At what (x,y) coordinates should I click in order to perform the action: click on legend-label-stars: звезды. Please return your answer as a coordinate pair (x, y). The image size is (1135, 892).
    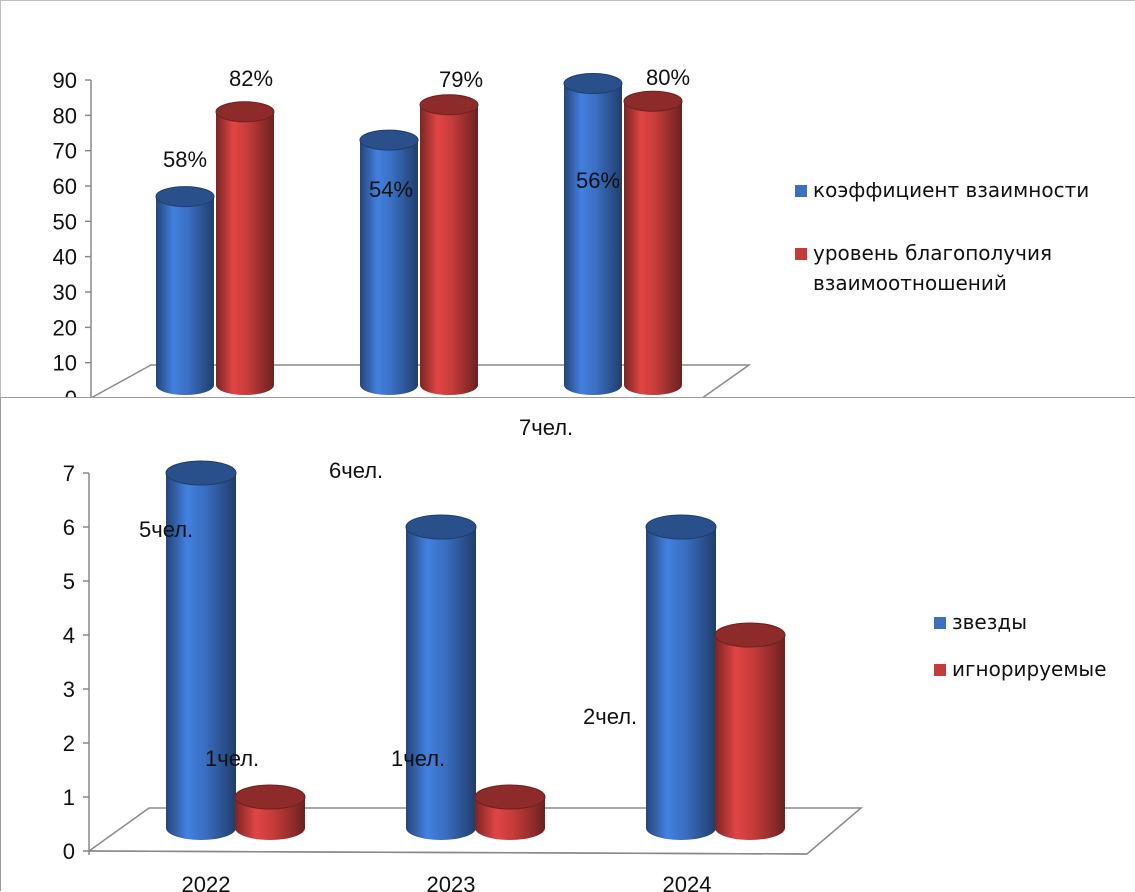
    Looking at the image, I should click on (989, 622).